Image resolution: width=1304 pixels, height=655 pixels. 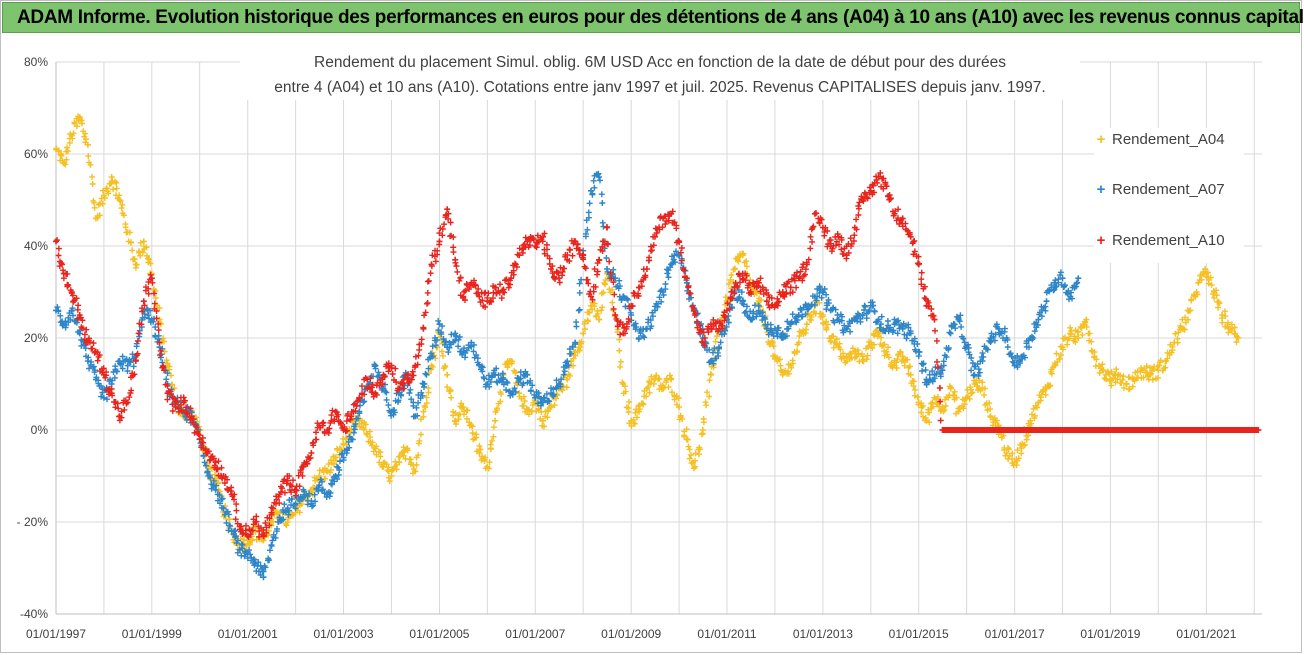 I want to click on x-tick-label: 01/01/2007, so click(x=535, y=634).